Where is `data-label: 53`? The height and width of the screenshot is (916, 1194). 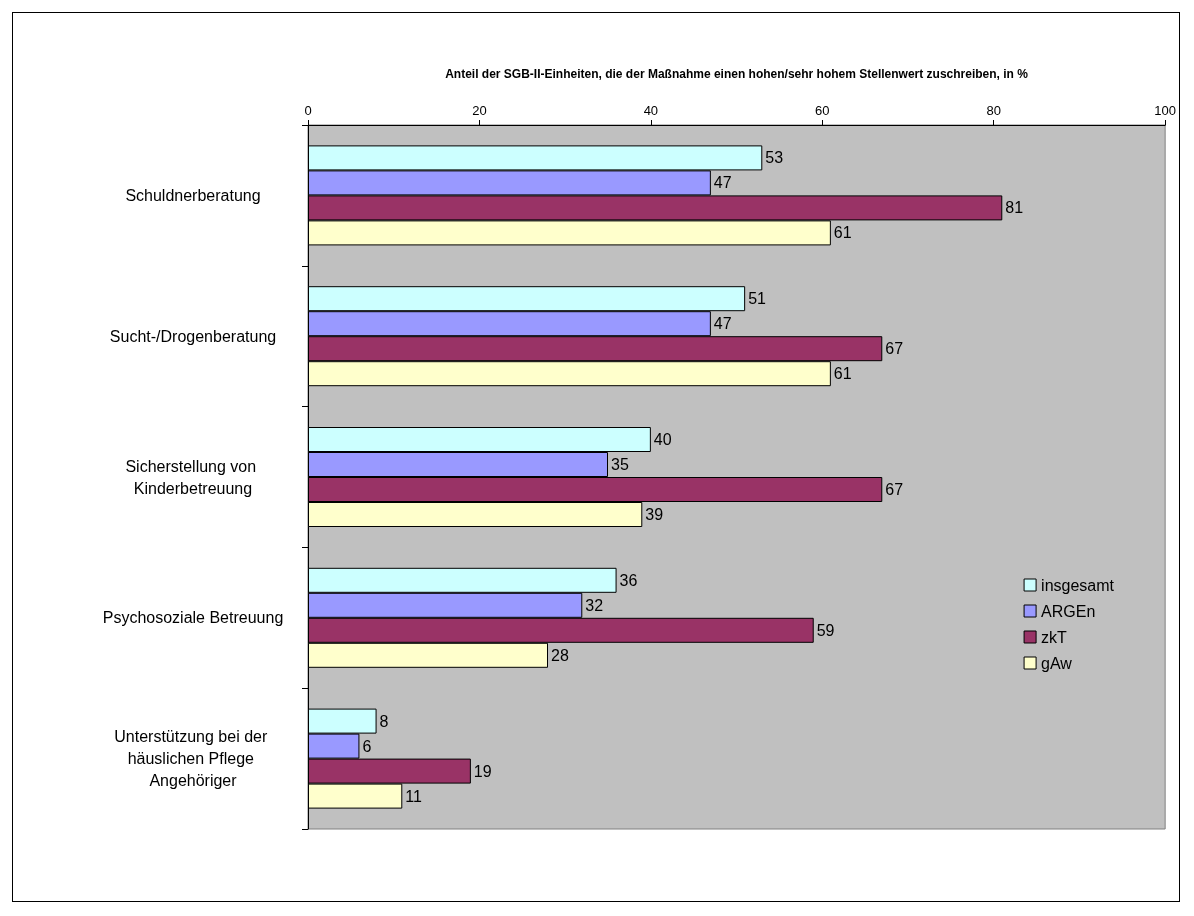 data-label: 53 is located at coordinates (774, 158).